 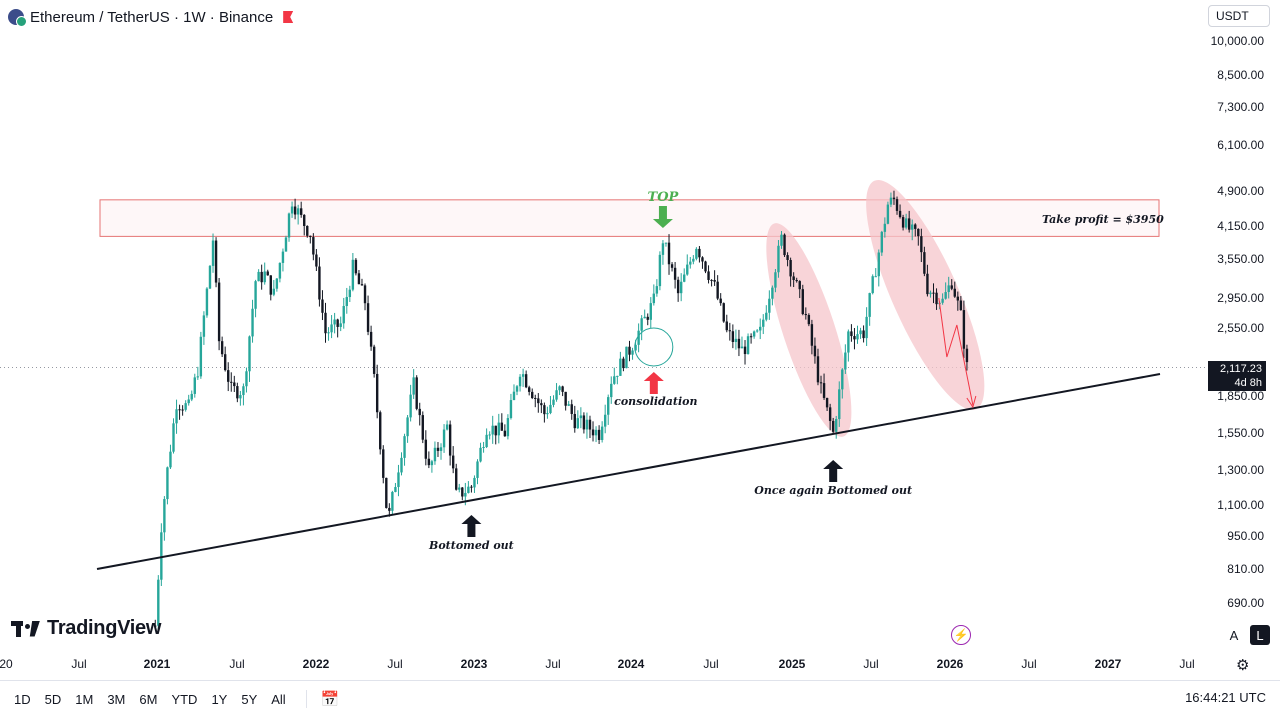 I want to click on annotation-markers, so click(x=652, y=371).